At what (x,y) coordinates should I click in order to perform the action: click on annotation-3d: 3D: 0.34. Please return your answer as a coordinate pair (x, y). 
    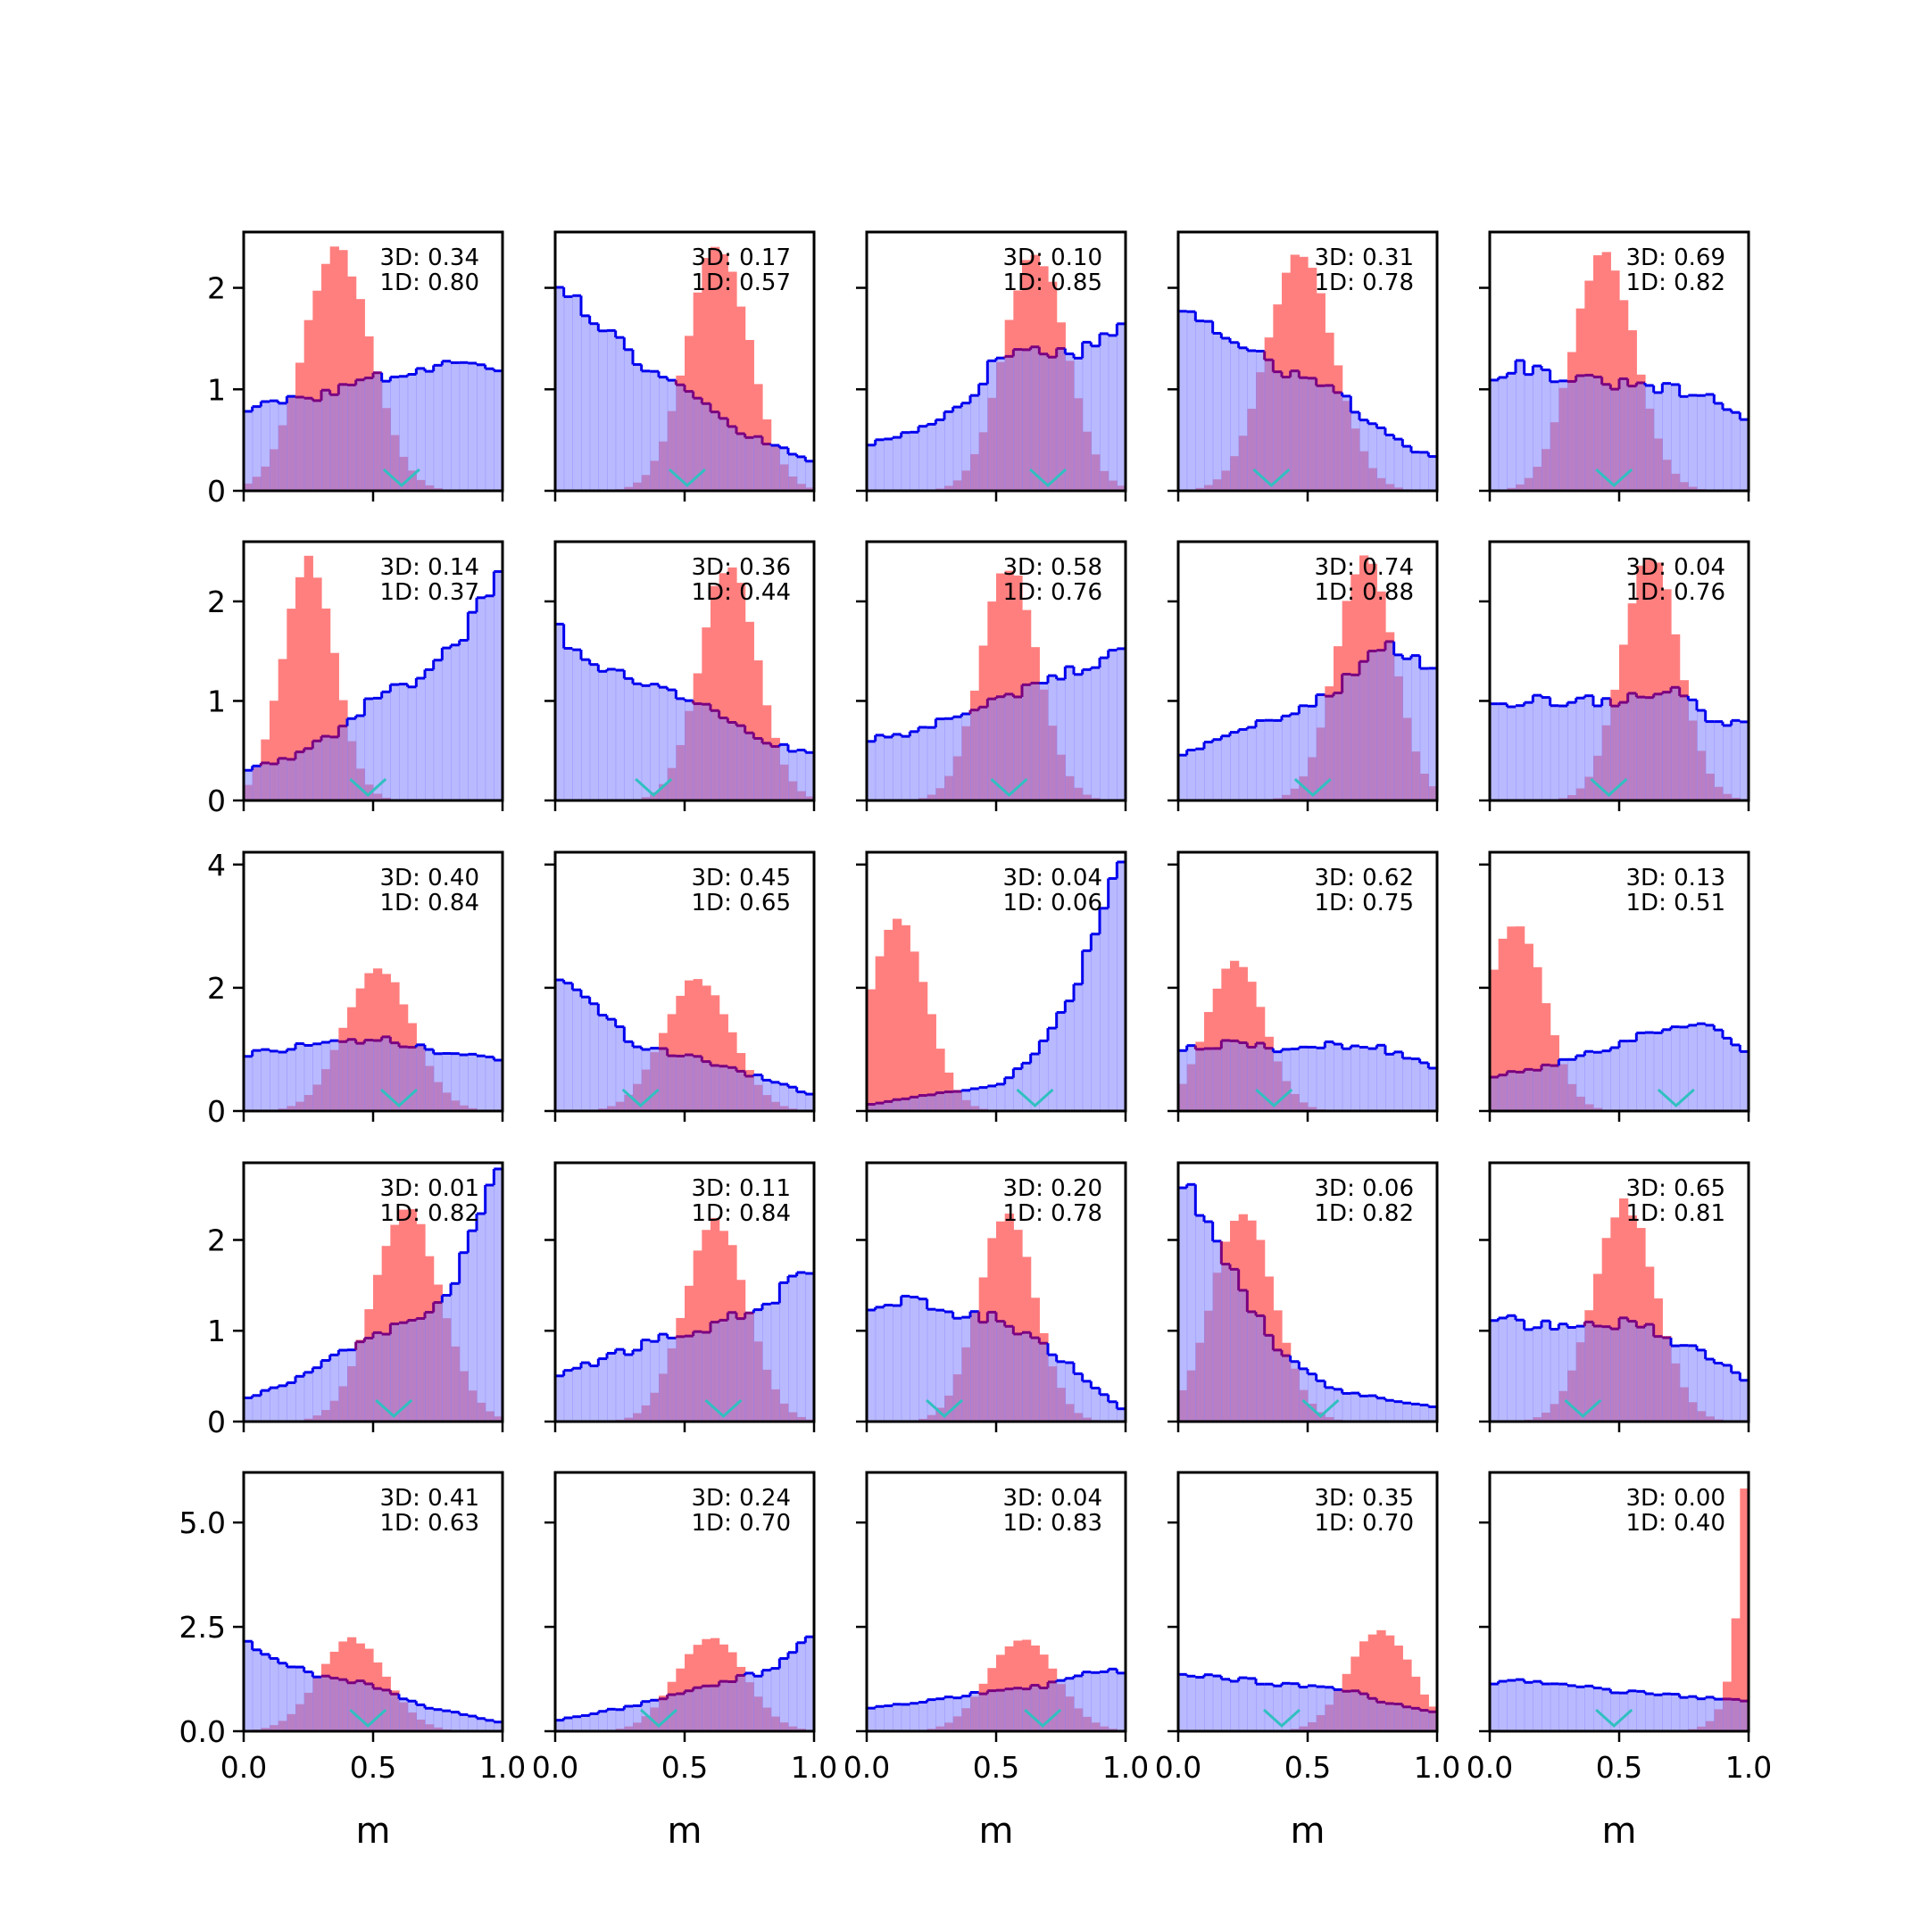
    Looking at the image, I should click on (429, 258).